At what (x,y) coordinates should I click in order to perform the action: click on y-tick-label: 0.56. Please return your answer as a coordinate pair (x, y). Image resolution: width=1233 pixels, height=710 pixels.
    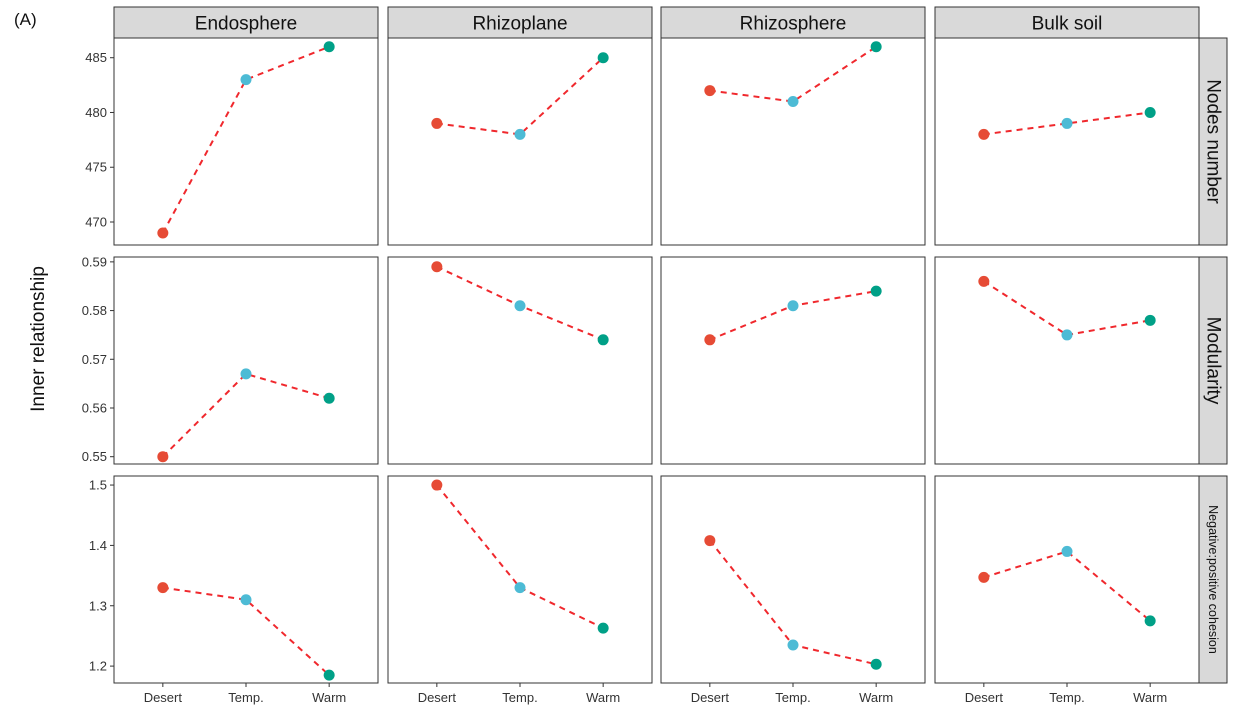
    Looking at the image, I should click on (94, 407).